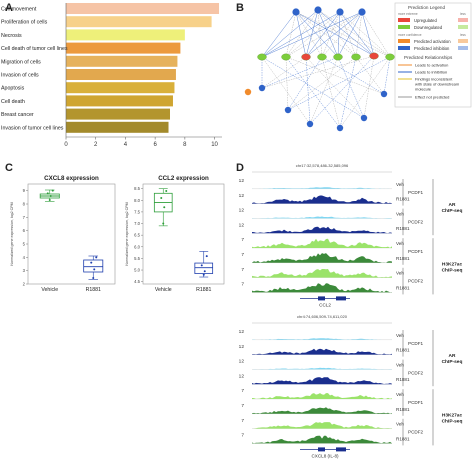  I want to click on y-tick-label-2: 5.5, so click(137, 258).